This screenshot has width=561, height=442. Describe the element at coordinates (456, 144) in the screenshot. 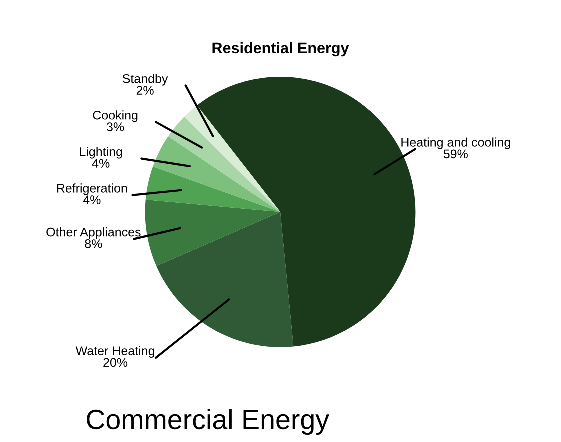

I see `slice-label: Heating and cooling` at that location.